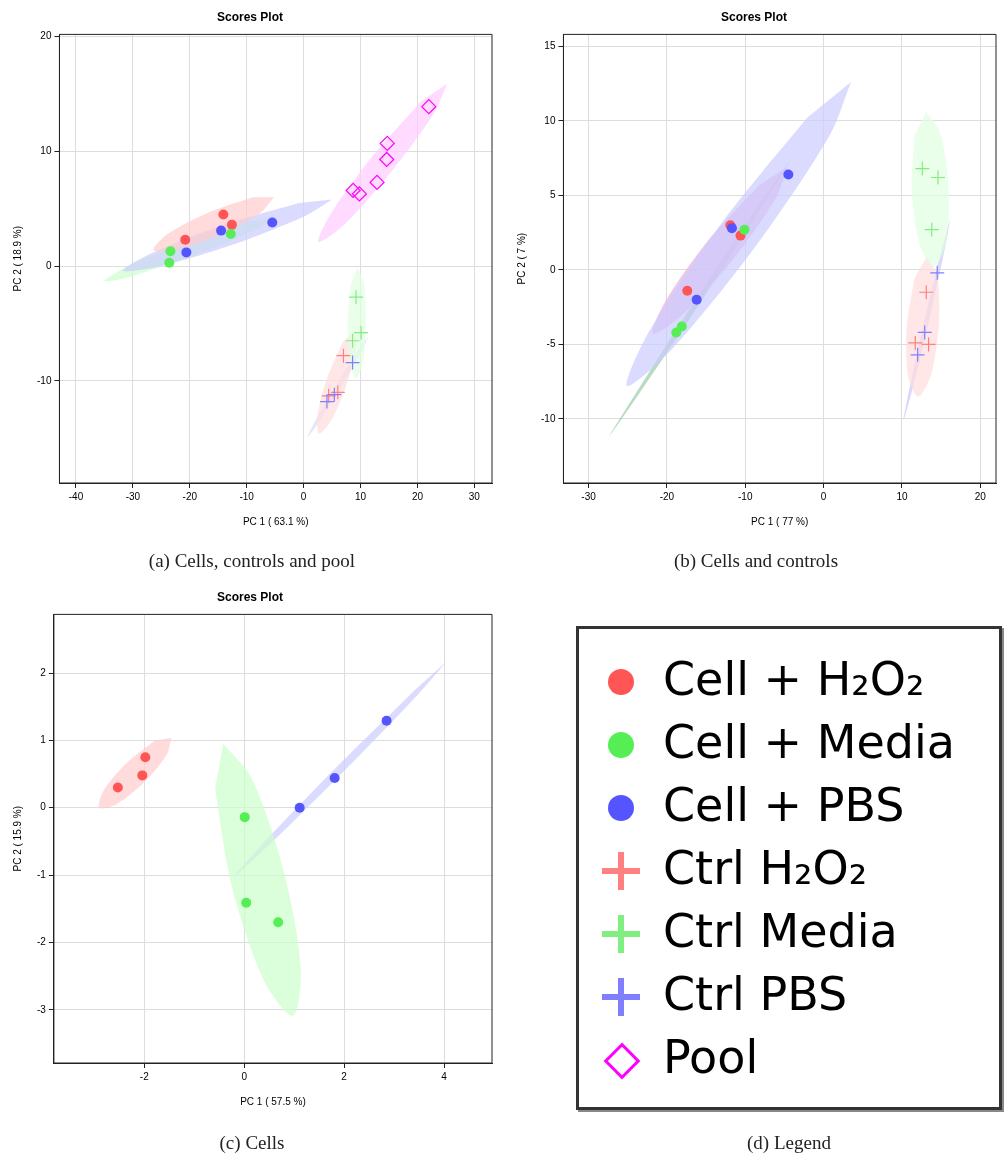  Describe the element at coordinates (273, 1101) in the screenshot. I see `x-axis-title: PC 1 ( 57.5 %)` at that location.